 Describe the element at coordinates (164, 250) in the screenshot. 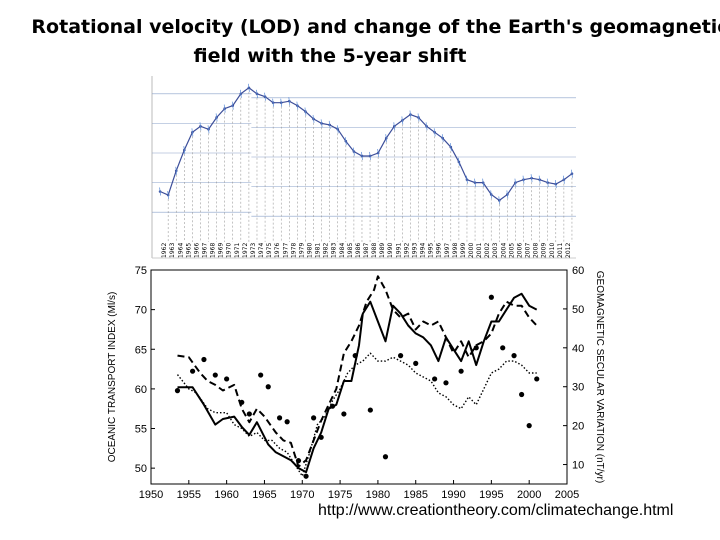

I see `lod-tick-label: 1962` at that location.